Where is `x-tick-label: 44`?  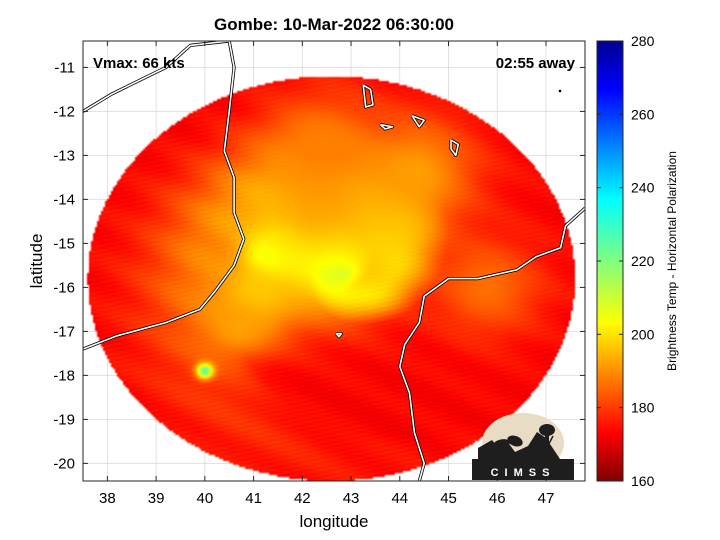
x-tick-label: 44 is located at coordinates (399, 498).